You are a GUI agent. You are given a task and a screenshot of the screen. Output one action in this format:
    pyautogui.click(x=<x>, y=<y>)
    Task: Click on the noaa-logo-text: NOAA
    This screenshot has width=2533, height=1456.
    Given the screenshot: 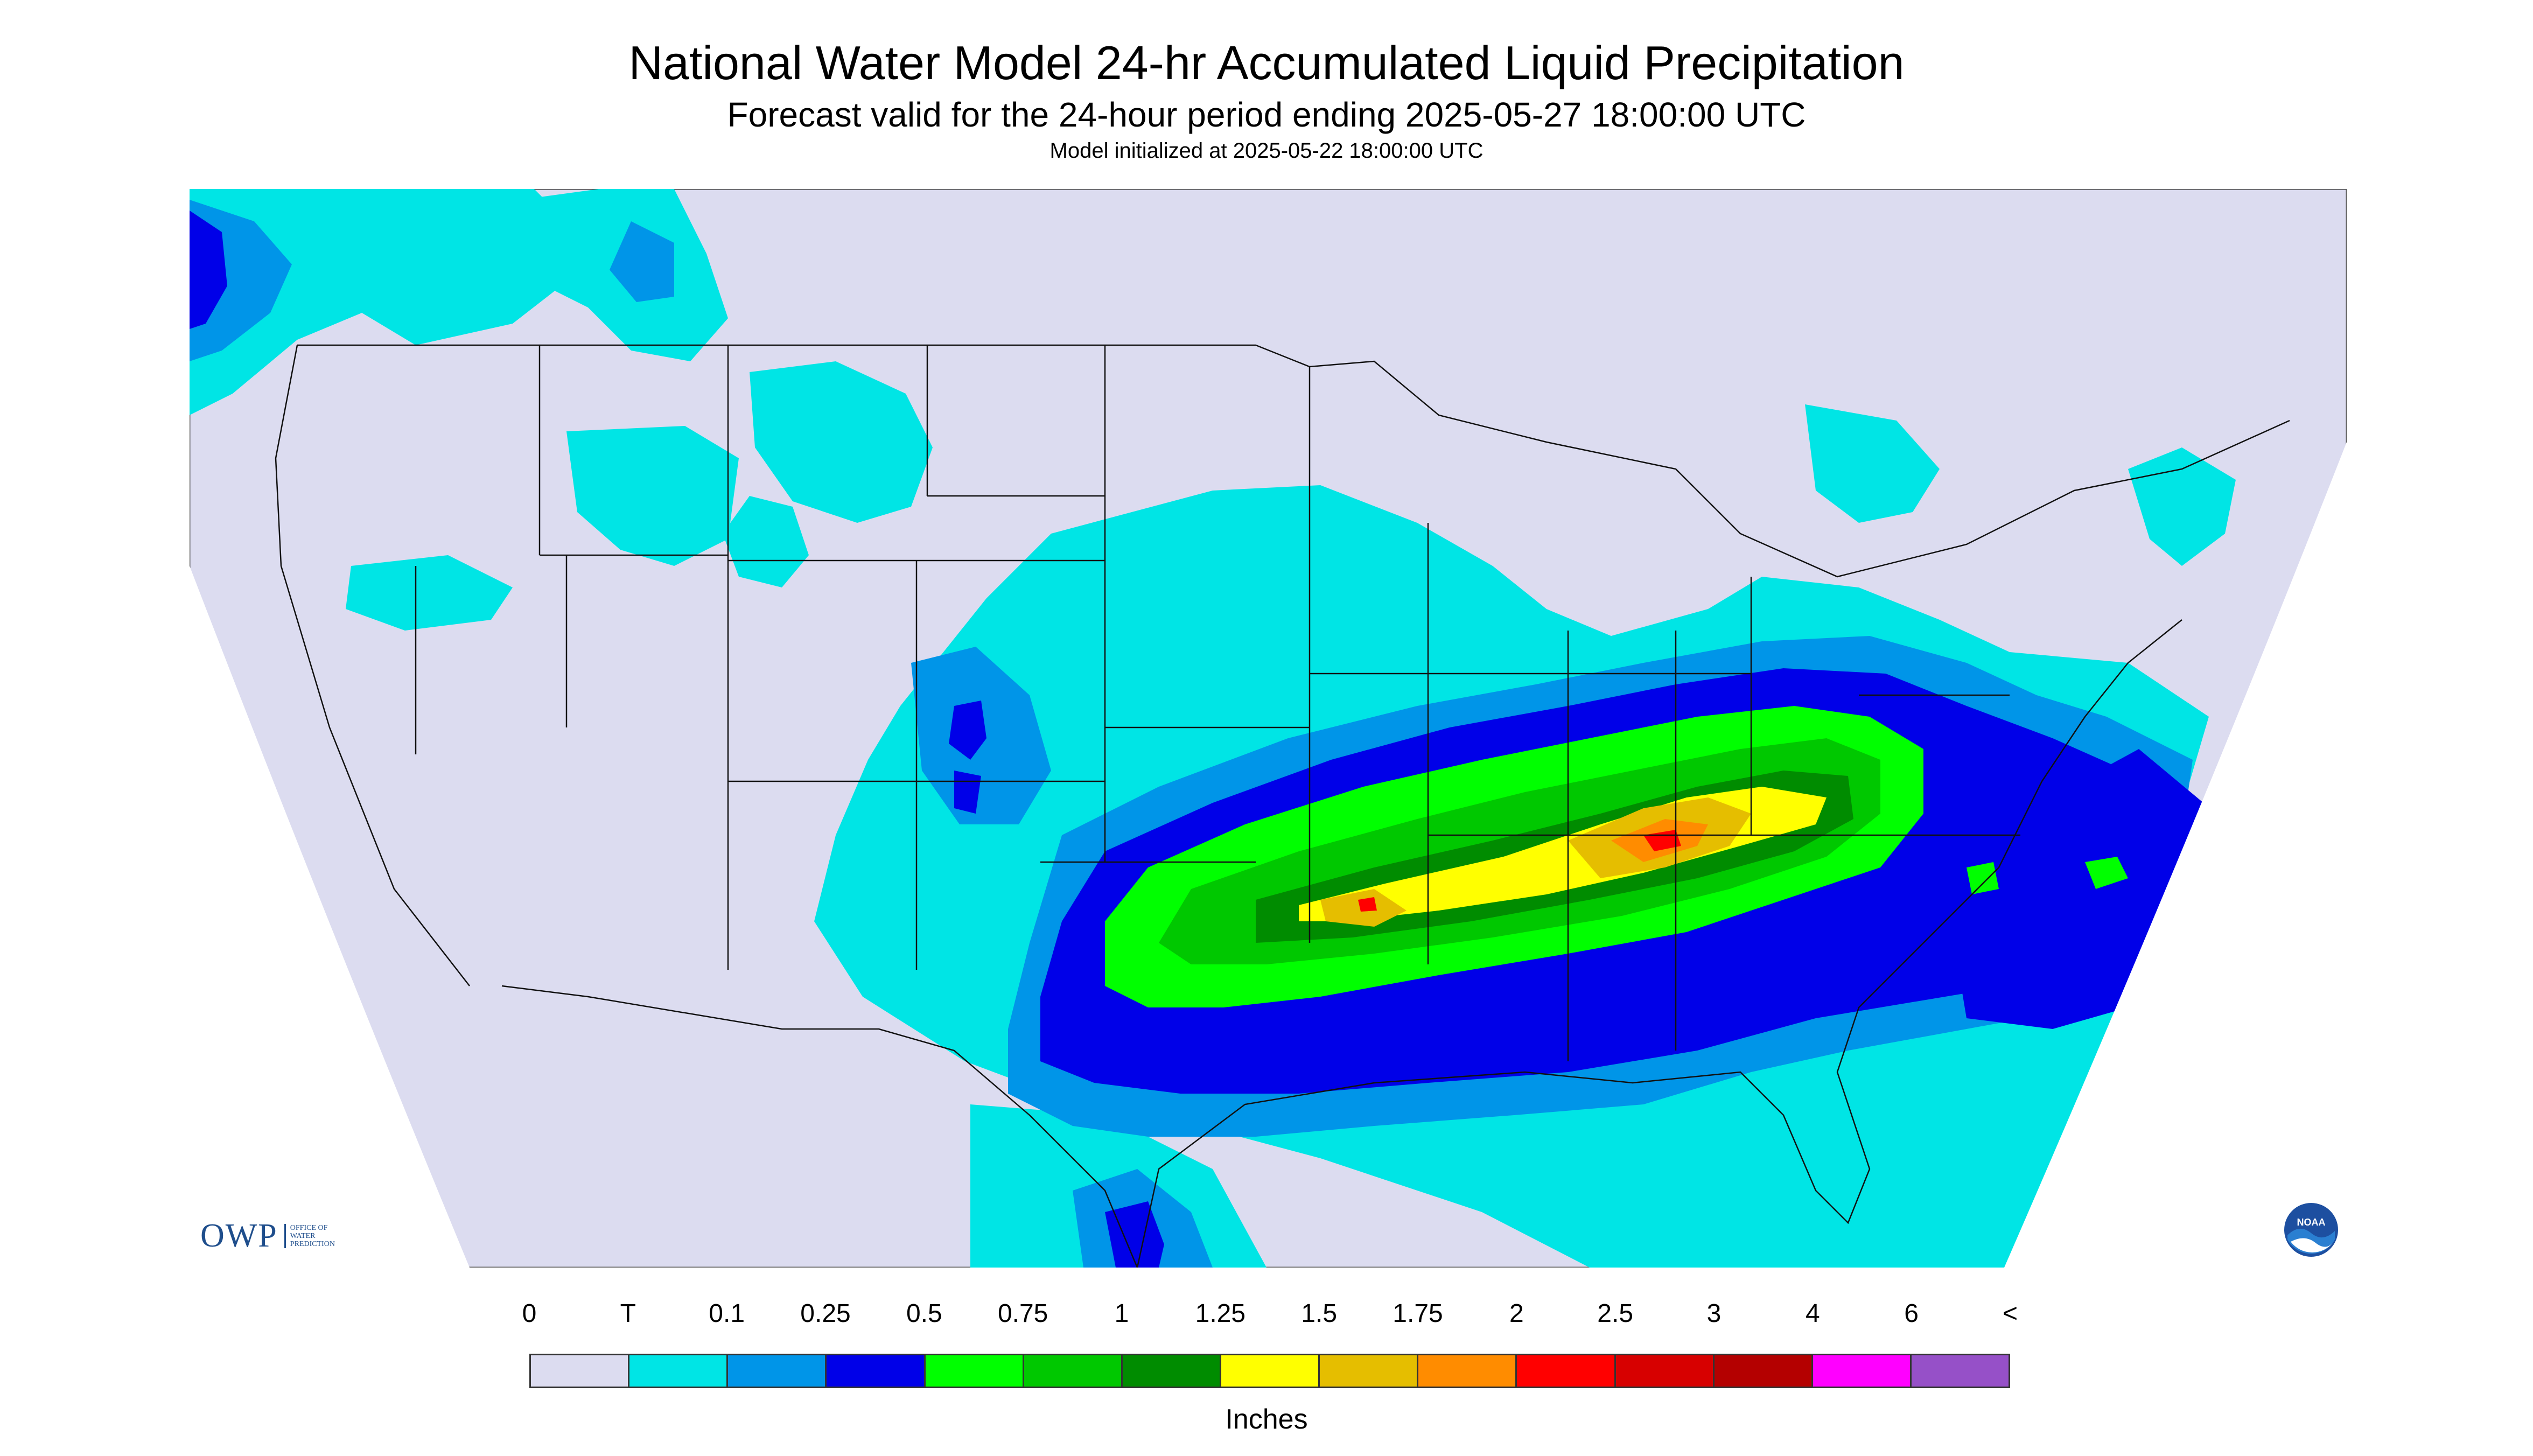 What is the action you would take?
    pyautogui.click(x=2311, y=1222)
    